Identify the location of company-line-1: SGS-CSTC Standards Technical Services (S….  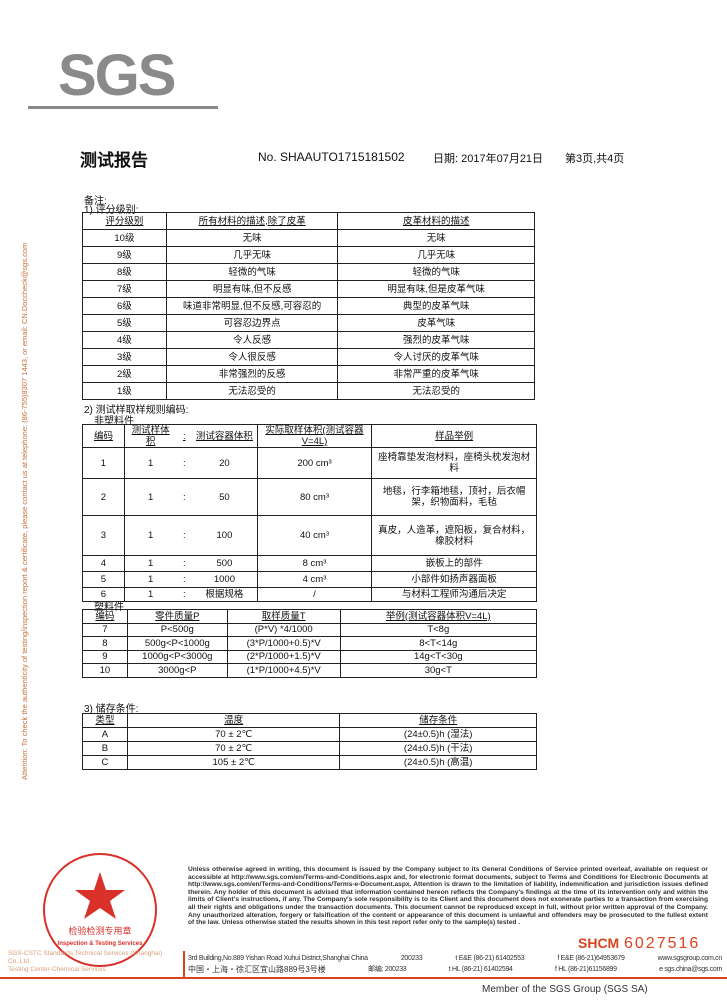
(85, 957).